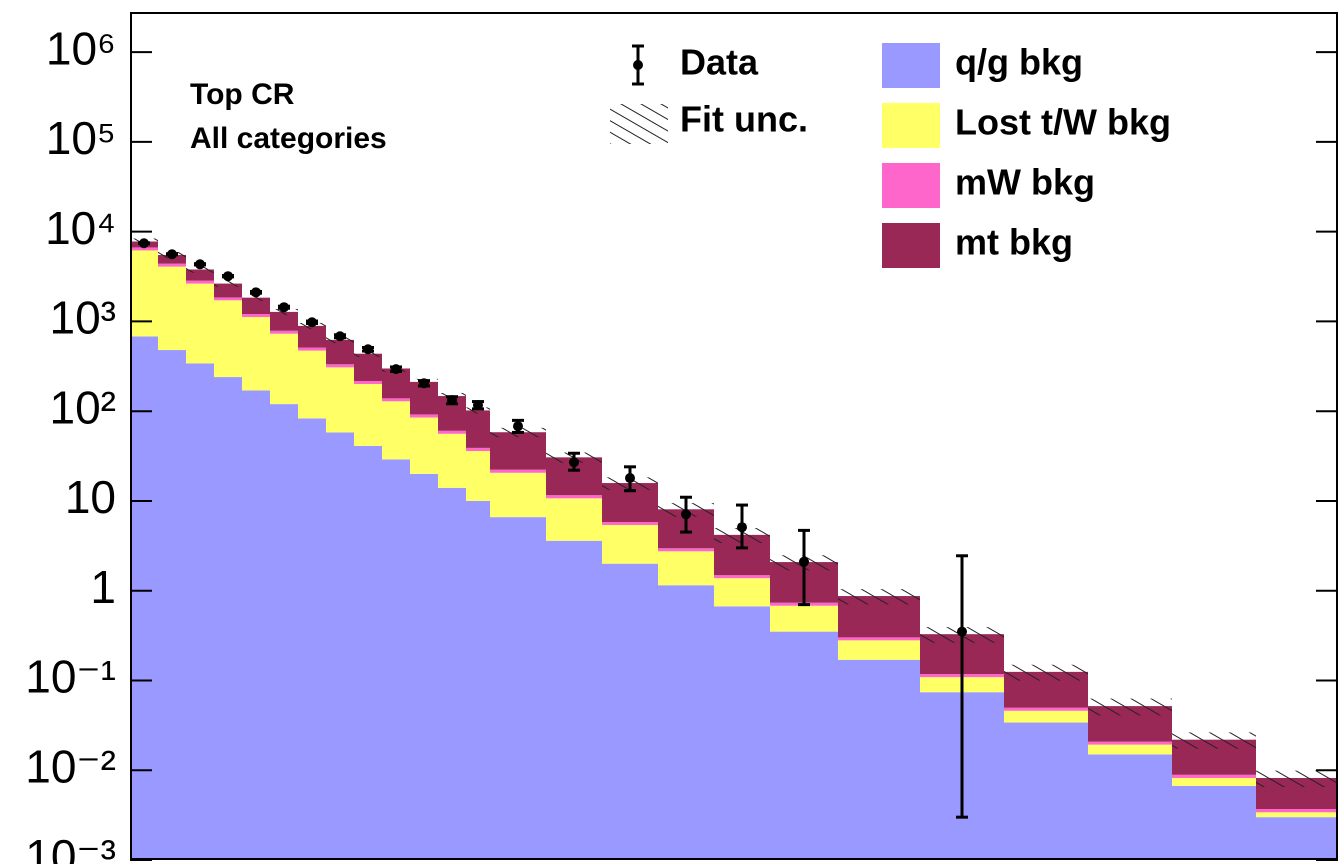 This screenshot has width=1338, height=864. What do you see at coordinates (1025, 182) in the screenshot?
I see `legend-label: mW bkg` at bounding box center [1025, 182].